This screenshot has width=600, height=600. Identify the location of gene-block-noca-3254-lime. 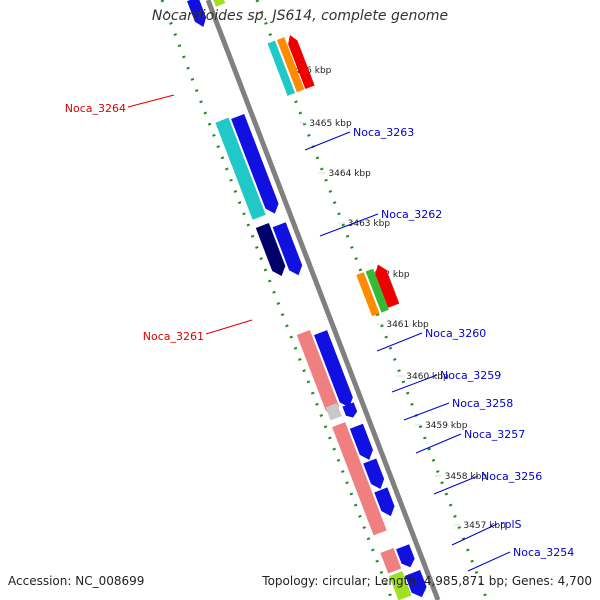
(400, 585).